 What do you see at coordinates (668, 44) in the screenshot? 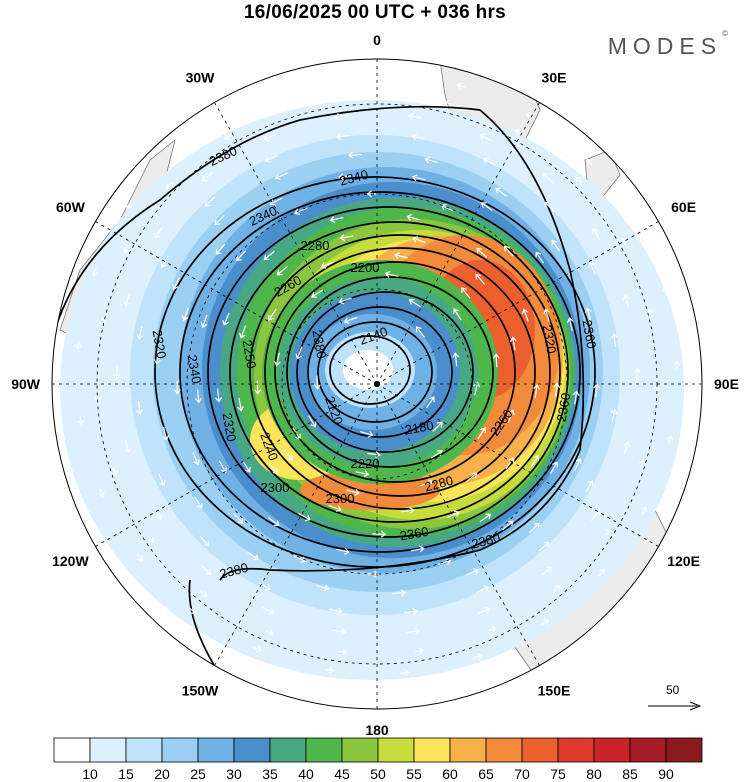
I see `brand-logo: MODES©` at bounding box center [668, 44].